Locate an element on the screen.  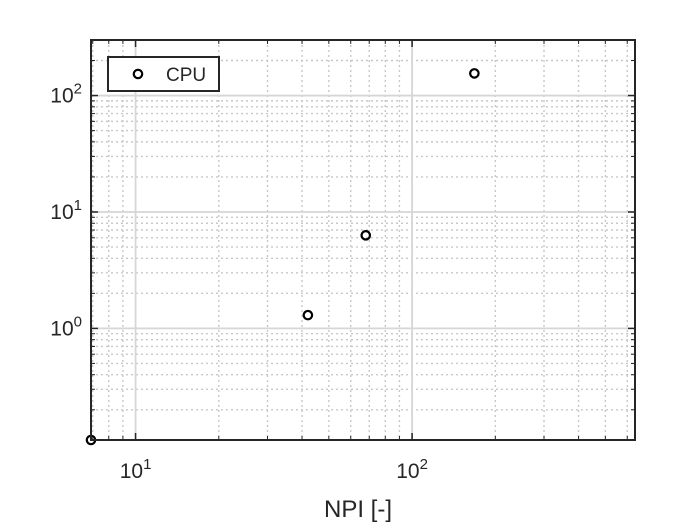
x-axis-label: NPI [-] is located at coordinates (358, 509).